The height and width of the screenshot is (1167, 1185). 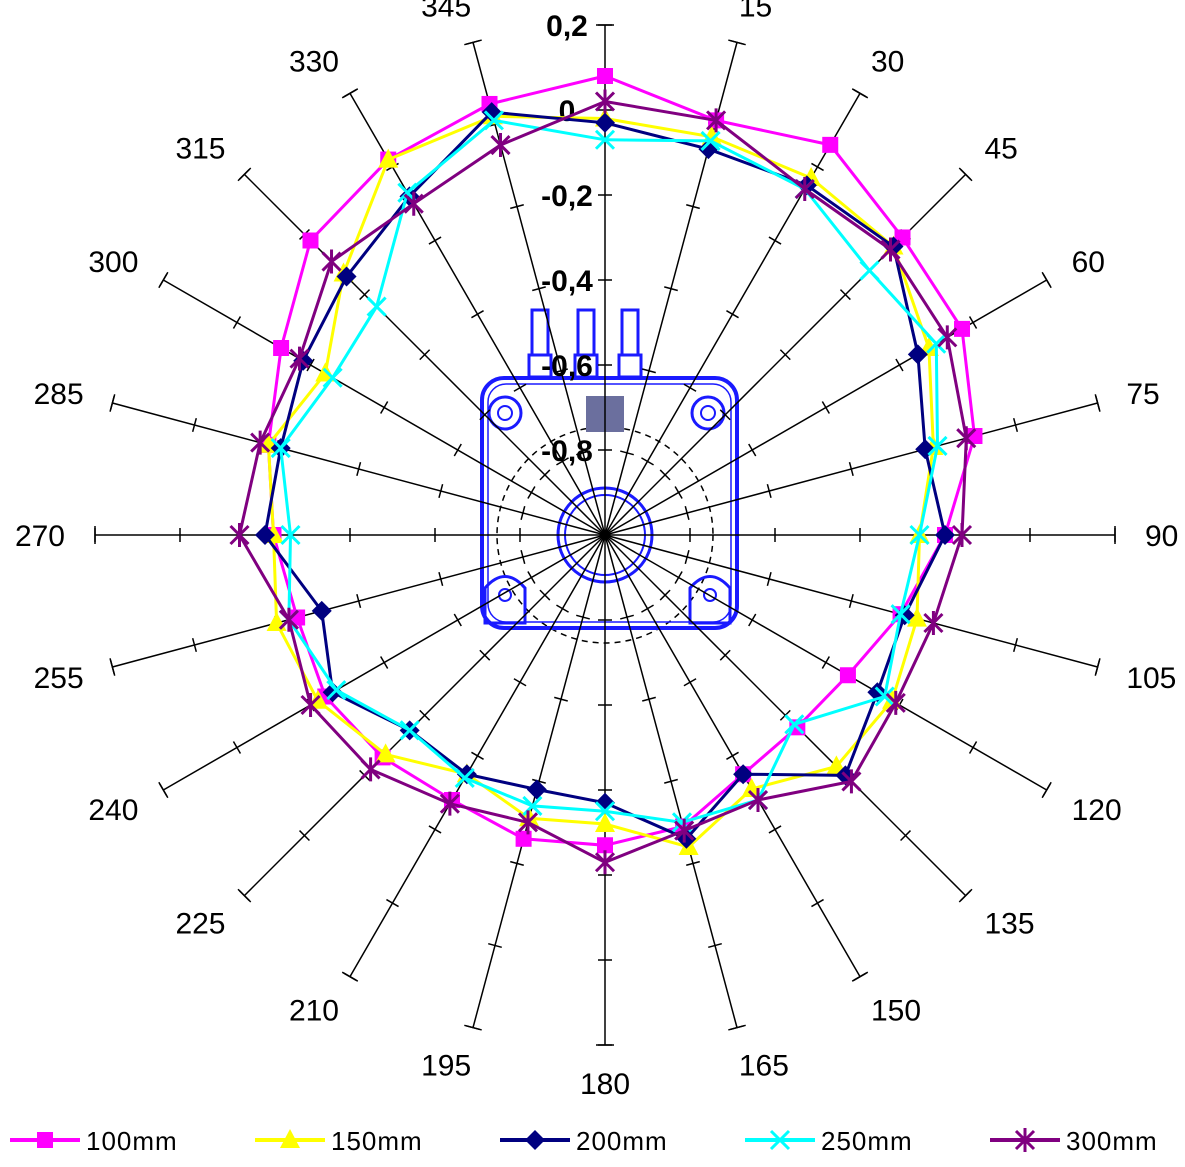 I want to click on legend-item-200mm: 200mm, so click(x=583, y=1141).